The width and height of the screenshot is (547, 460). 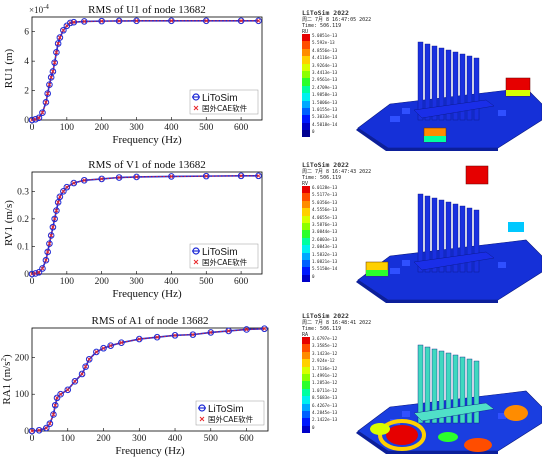 What do you see at coordinates (325, 346) in the screenshot?
I see `color-scale-label: 3.3585e-12` at bounding box center [325, 346].